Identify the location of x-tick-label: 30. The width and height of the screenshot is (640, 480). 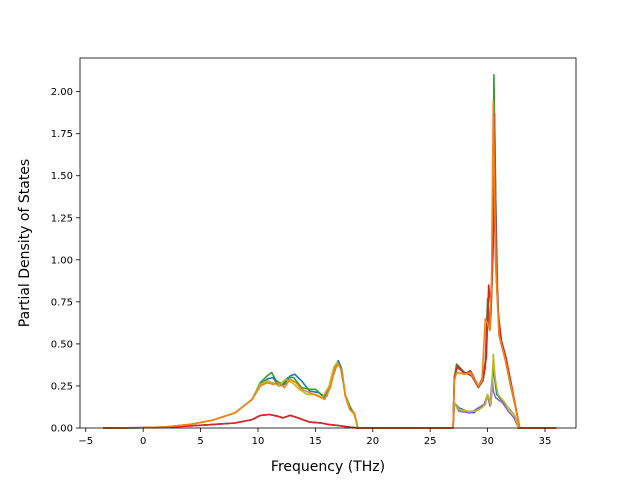
(487, 441).